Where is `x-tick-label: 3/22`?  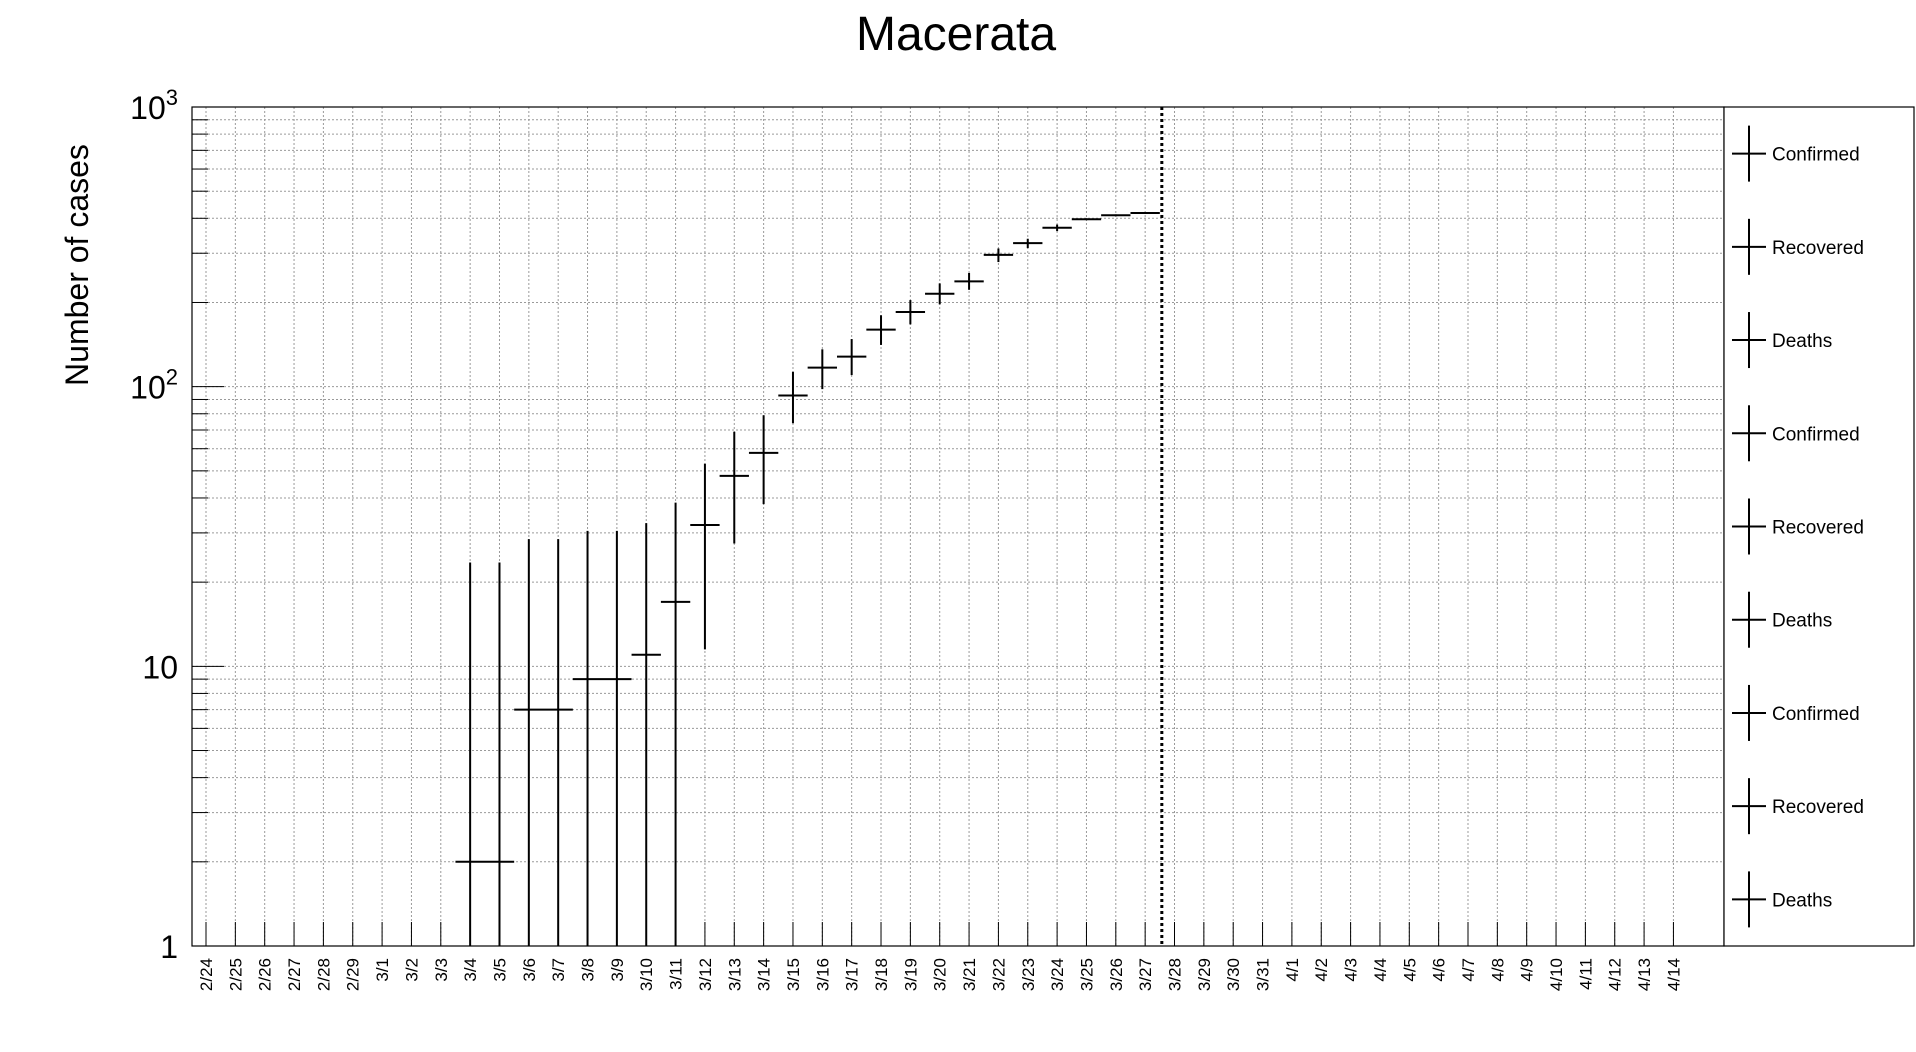
x-tick-label: 3/22 is located at coordinates (998, 974).